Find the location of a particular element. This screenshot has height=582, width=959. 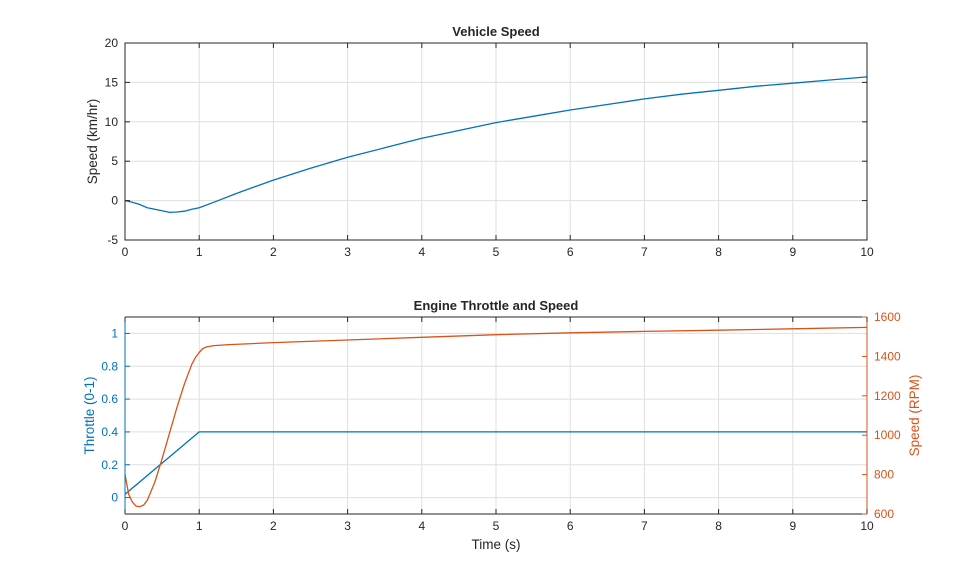

y-tick-label: 20 is located at coordinates (112, 43).